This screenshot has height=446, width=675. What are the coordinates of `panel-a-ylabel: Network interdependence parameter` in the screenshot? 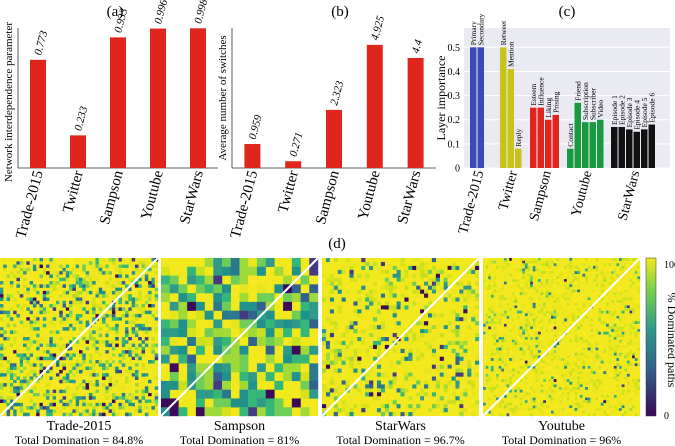 It's located at (9, 102).